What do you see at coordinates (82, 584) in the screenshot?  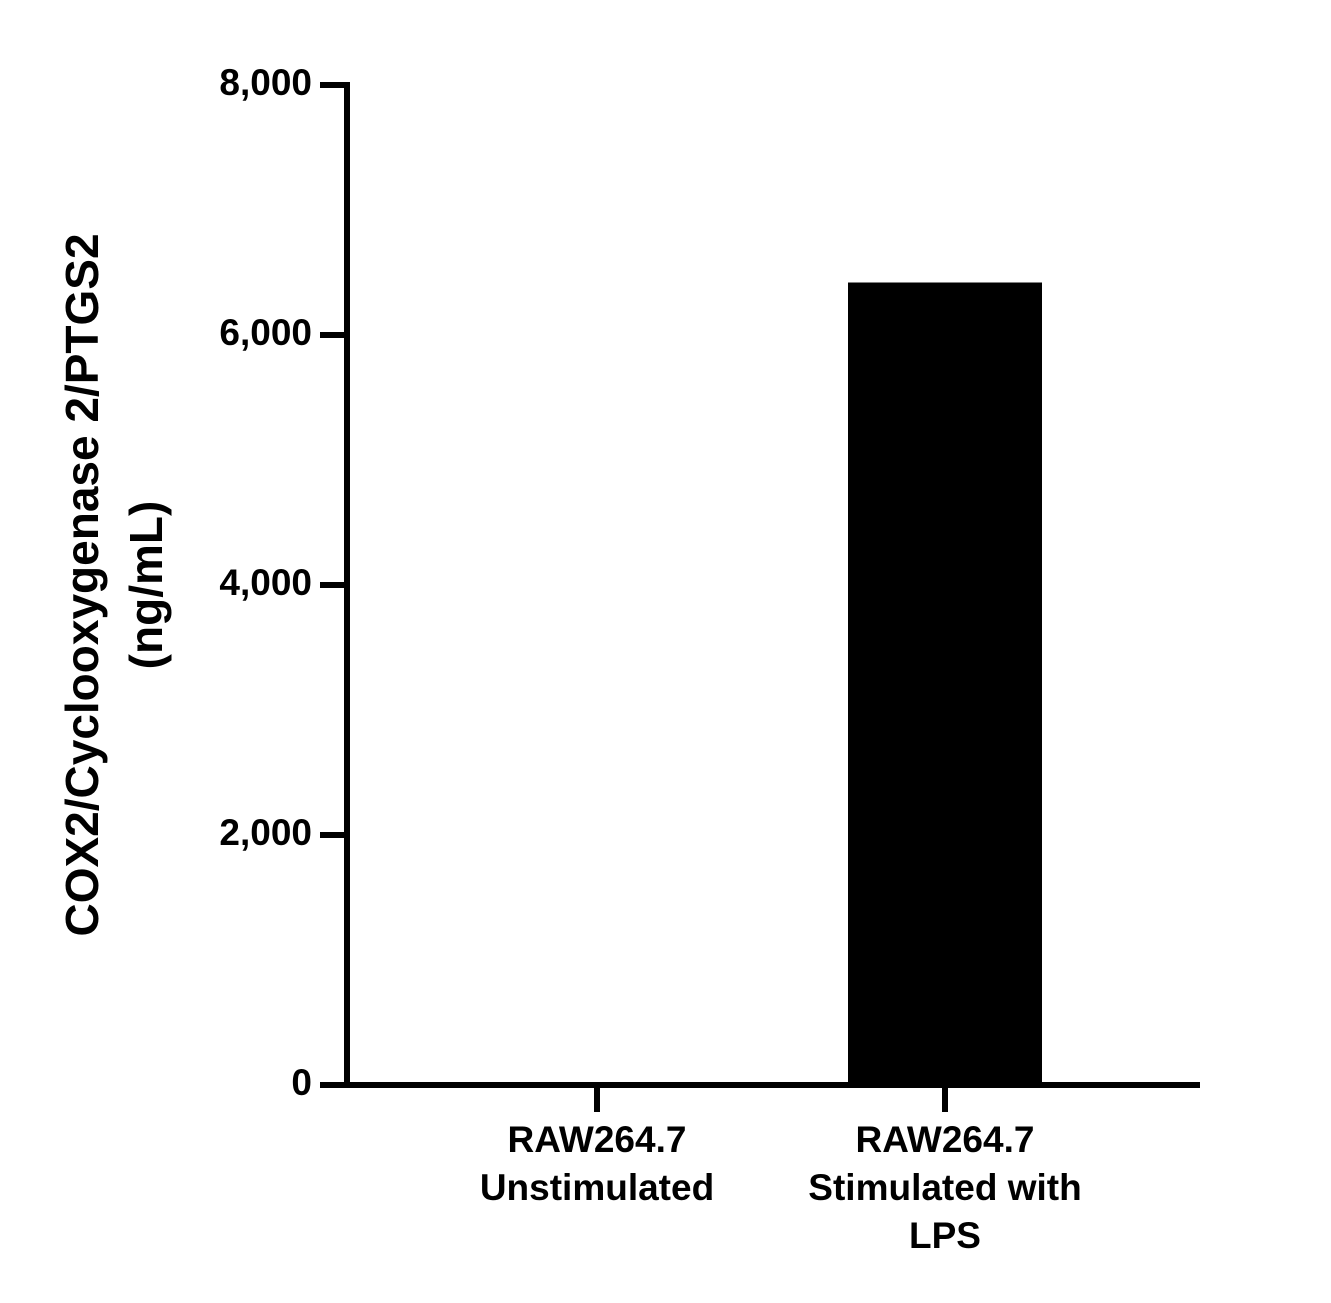 I see `y-axis-title-line: COX2/Cyclooxygenase 2/PTGS2` at bounding box center [82, 584].